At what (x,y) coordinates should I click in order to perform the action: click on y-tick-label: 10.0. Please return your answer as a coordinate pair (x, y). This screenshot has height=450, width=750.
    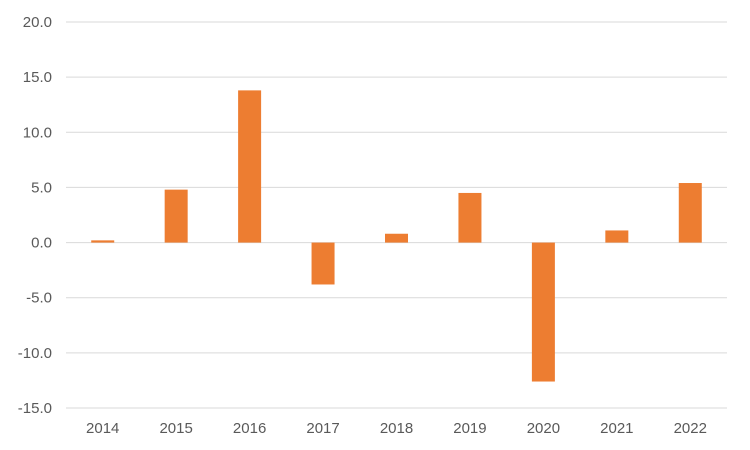
    Looking at the image, I should click on (37, 132).